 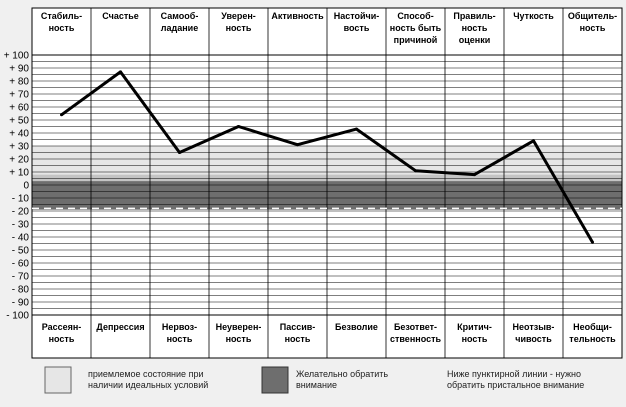 What do you see at coordinates (19, 134) in the screenshot?
I see `y-tick-label: + 40` at bounding box center [19, 134].